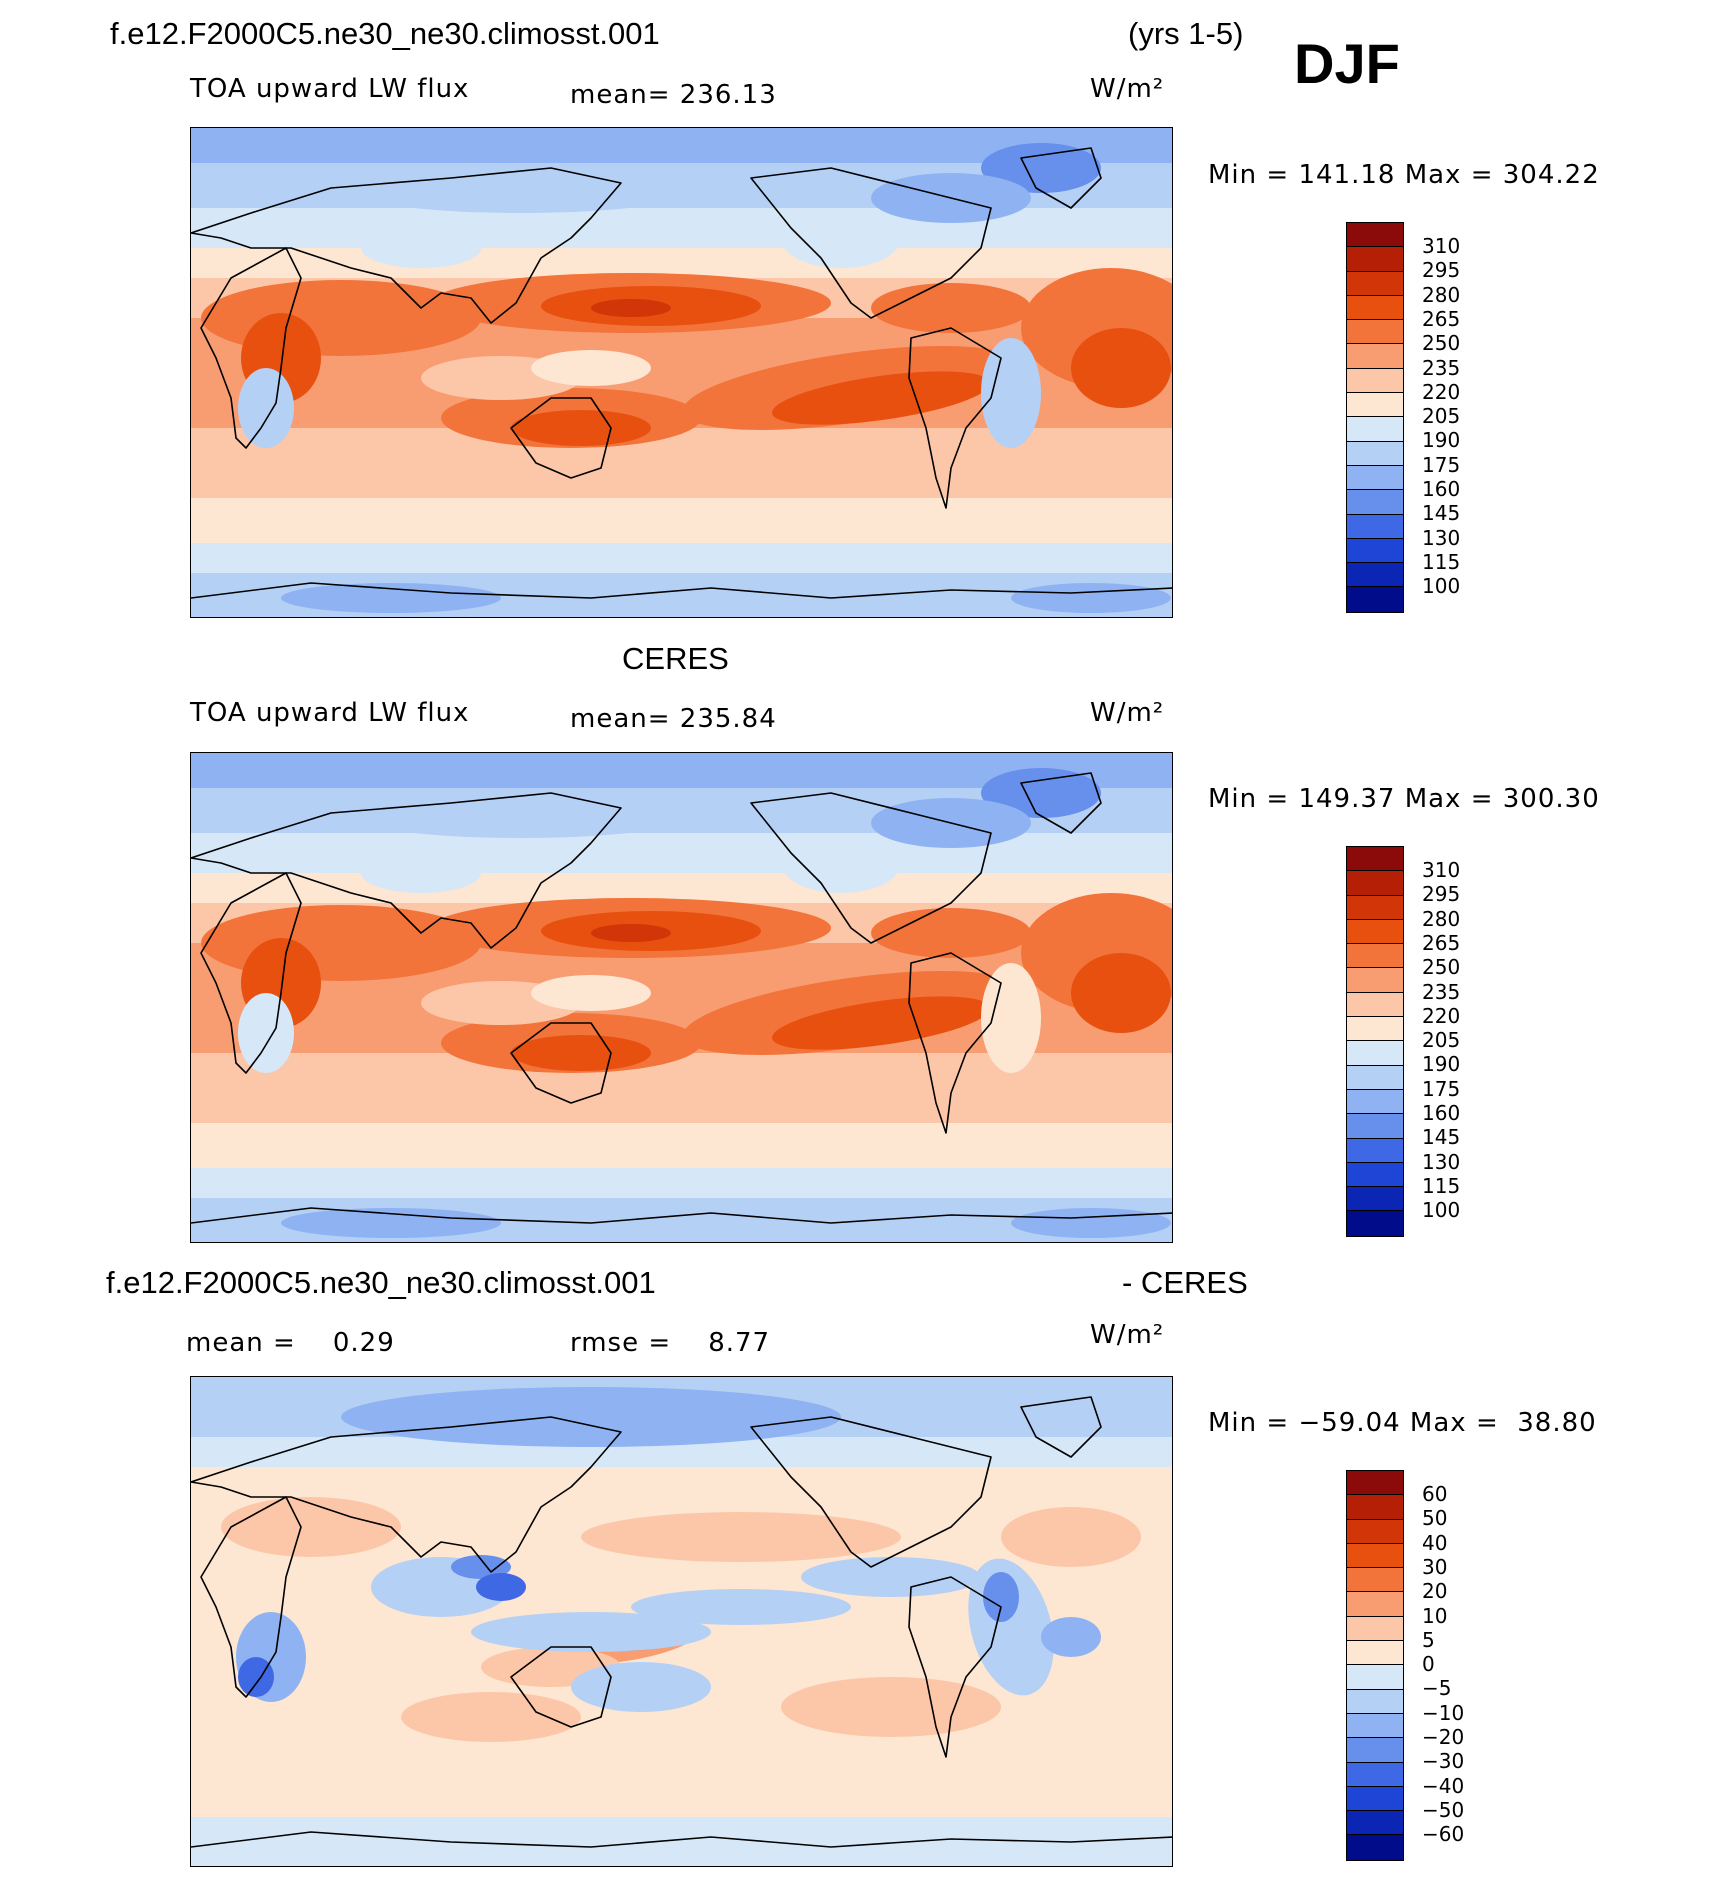 The width and height of the screenshot is (1710, 1881). I want to click on colorbar-label: 60, so click(1435, 1494).